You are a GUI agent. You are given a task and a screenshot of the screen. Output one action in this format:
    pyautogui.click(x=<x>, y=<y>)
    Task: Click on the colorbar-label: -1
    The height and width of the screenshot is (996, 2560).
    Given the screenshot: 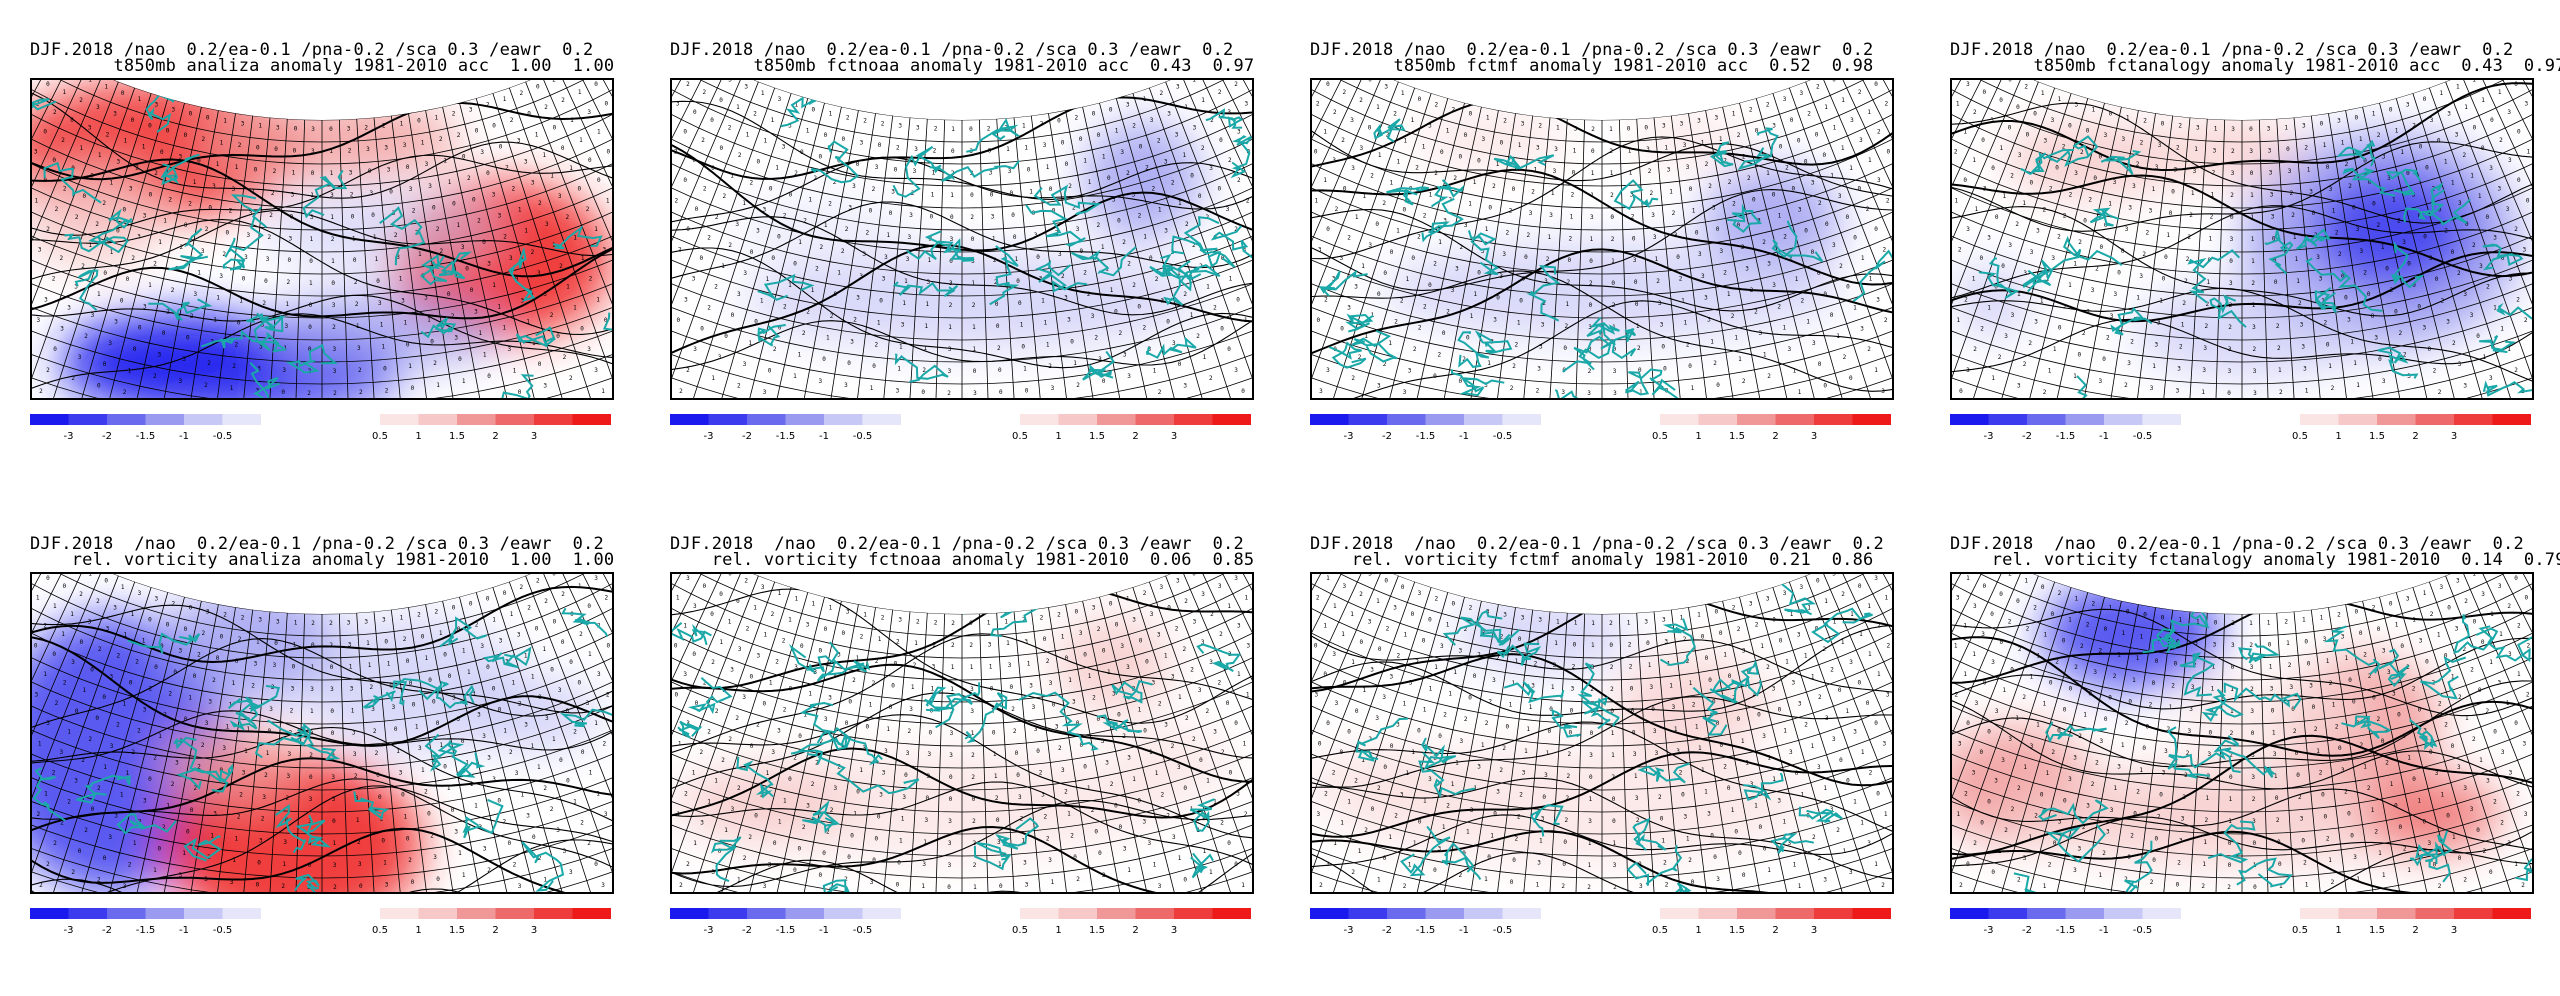 What is the action you would take?
    pyautogui.click(x=2104, y=930)
    